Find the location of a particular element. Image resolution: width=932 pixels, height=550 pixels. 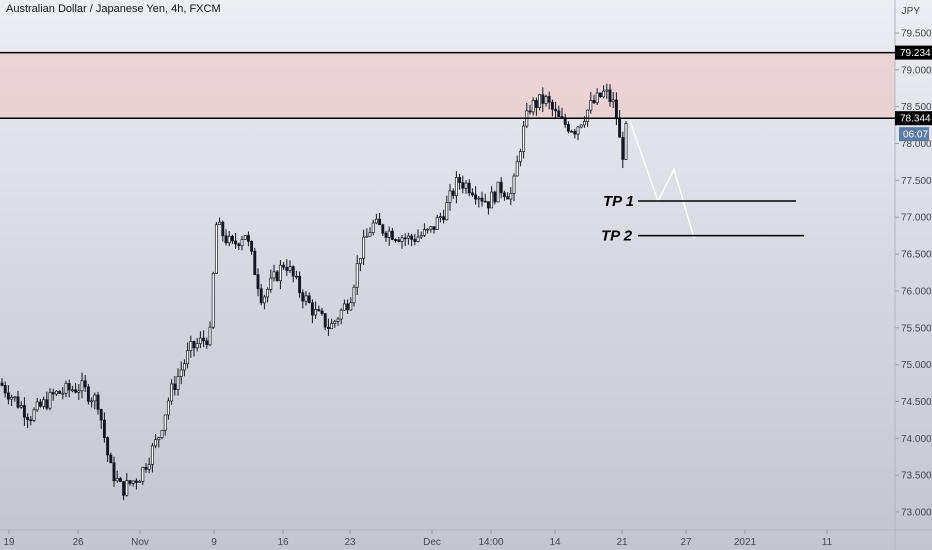

y-tick-label: 73.500 is located at coordinates (916, 476).